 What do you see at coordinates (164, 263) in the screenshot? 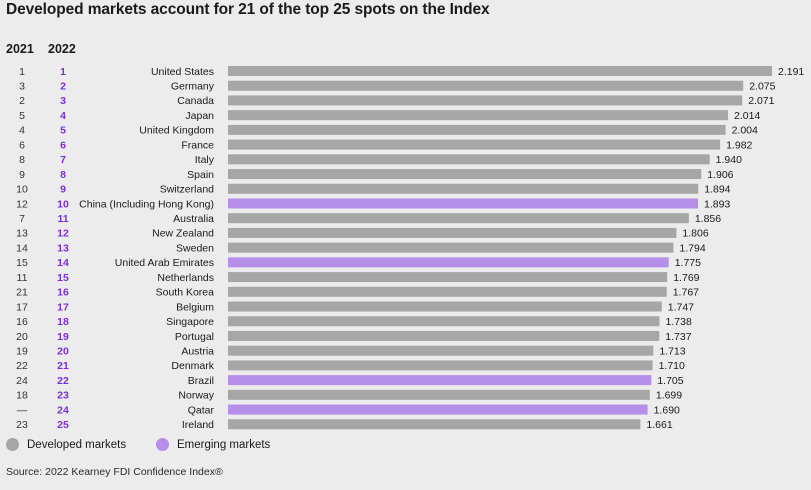
I see `country-label: United Arab Emirates` at bounding box center [164, 263].